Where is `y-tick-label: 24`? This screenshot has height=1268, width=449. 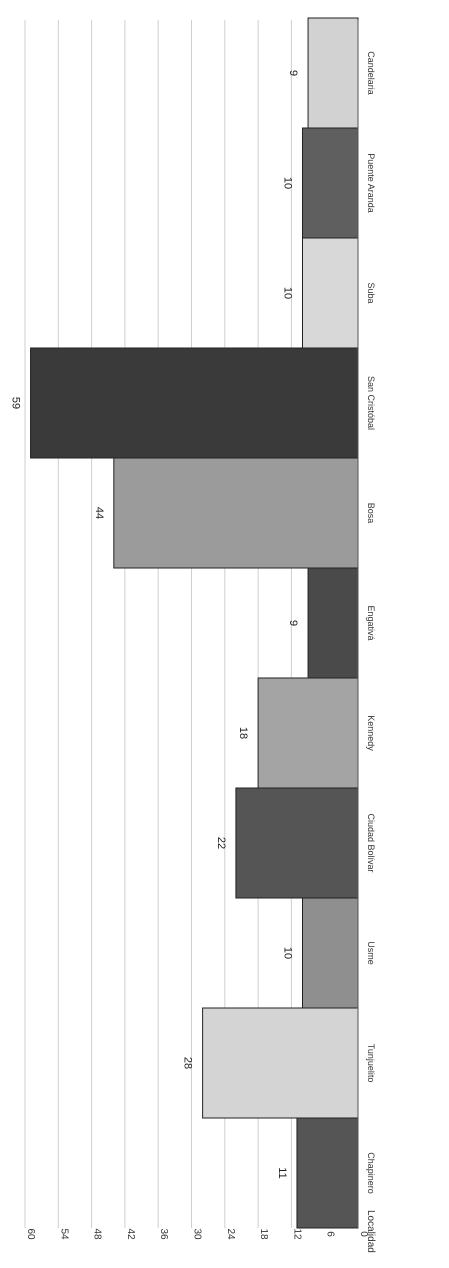 y-tick-label: 24 is located at coordinates (230, 1234).